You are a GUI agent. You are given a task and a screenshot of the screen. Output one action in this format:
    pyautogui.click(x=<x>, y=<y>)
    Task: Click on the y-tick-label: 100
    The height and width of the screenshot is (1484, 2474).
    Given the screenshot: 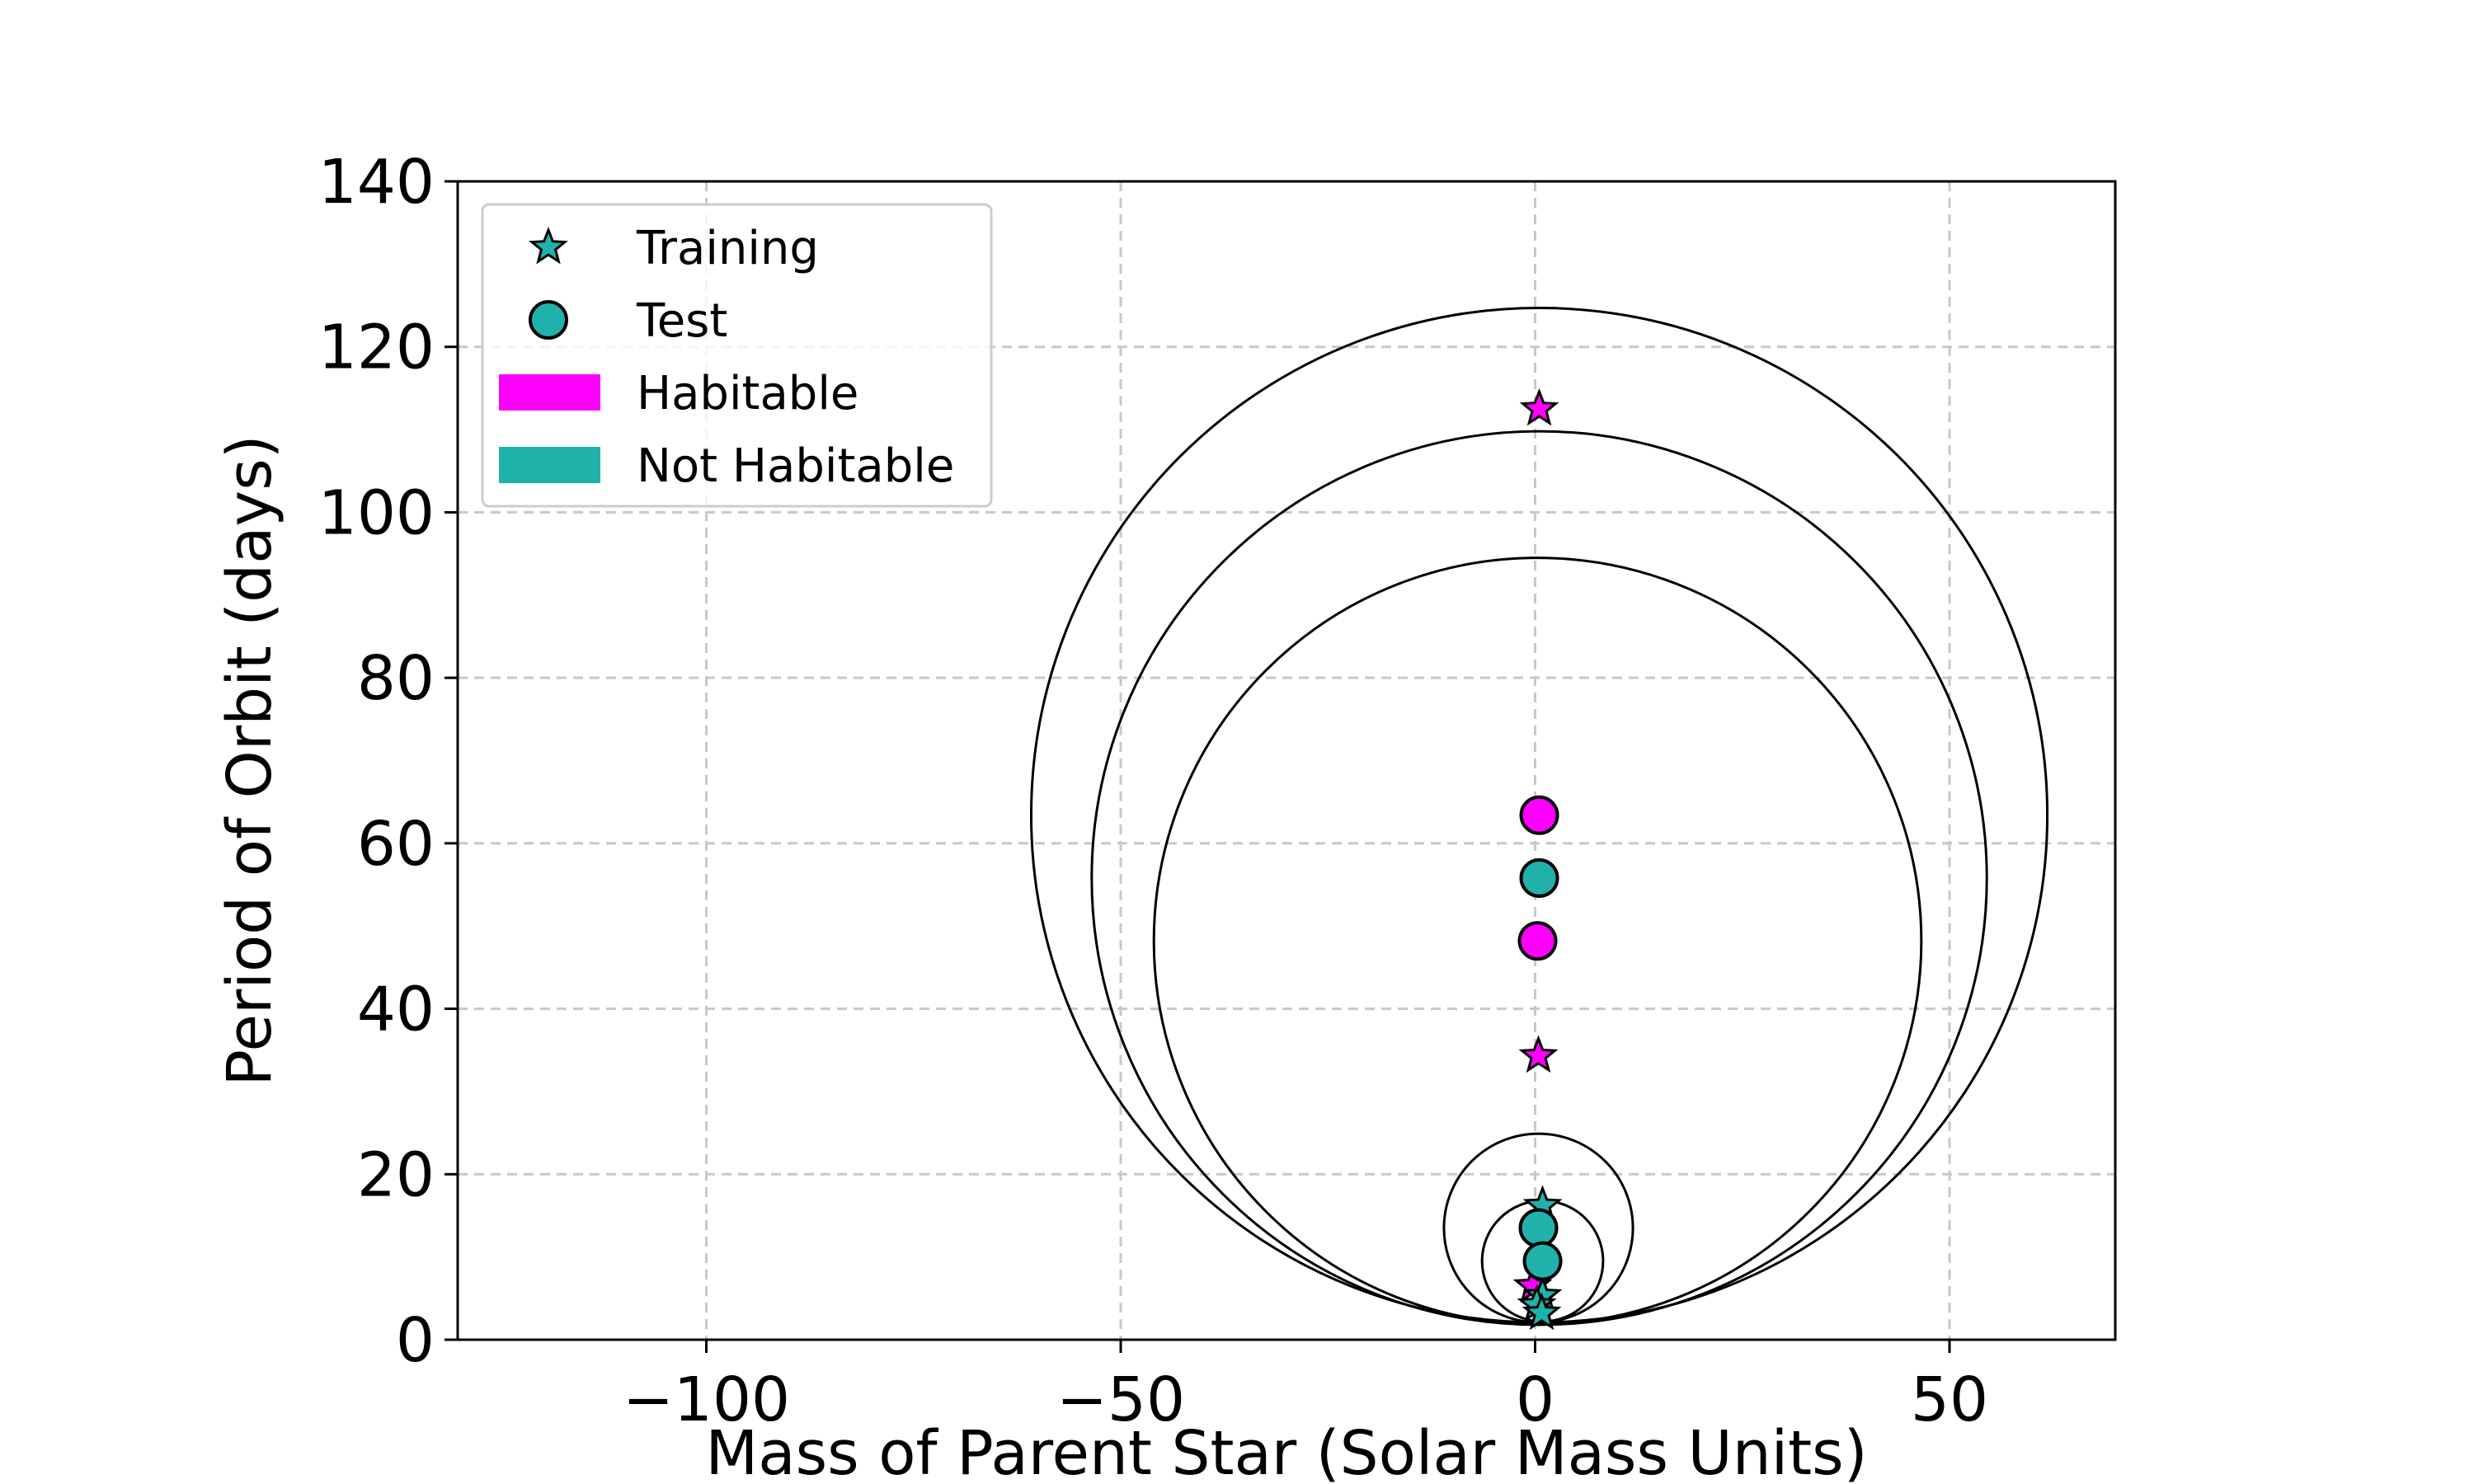 What is the action you would take?
    pyautogui.click(x=376, y=512)
    